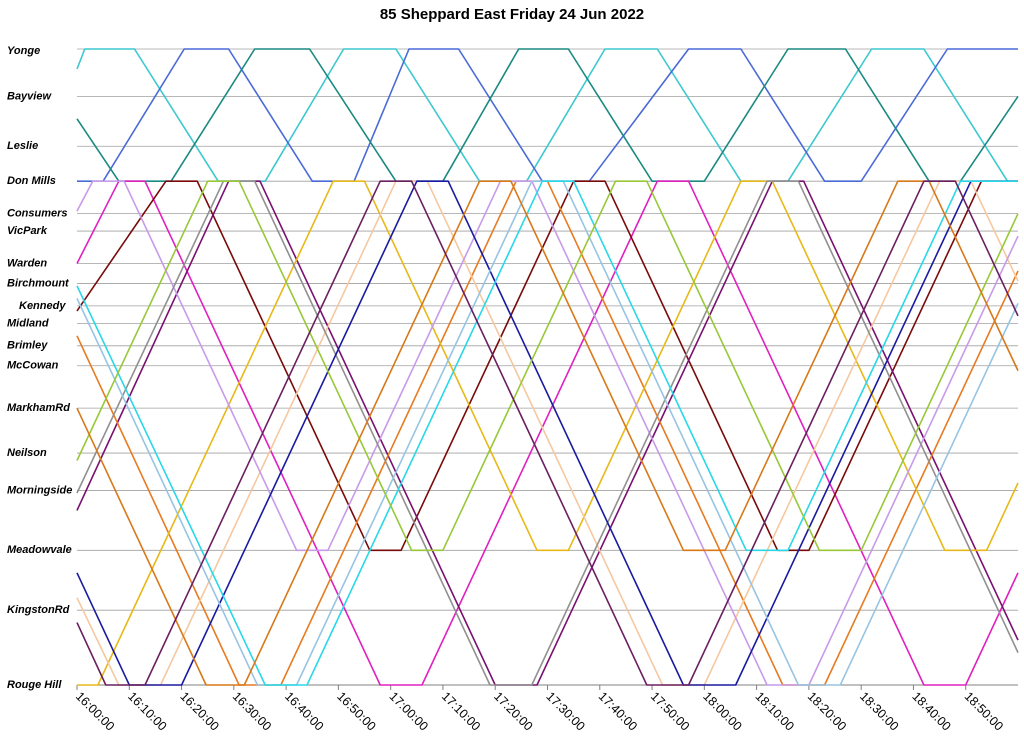 The width and height of the screenshot is (1024, 756). I want to click on y-tick-label: Morningside, so click(39, 490).